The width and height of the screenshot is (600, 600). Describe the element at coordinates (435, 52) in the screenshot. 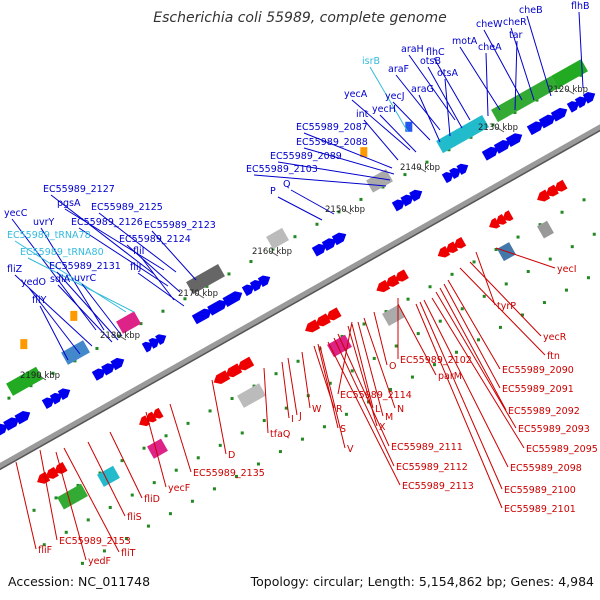

I see `gene-label-forward: flhC` at that location.